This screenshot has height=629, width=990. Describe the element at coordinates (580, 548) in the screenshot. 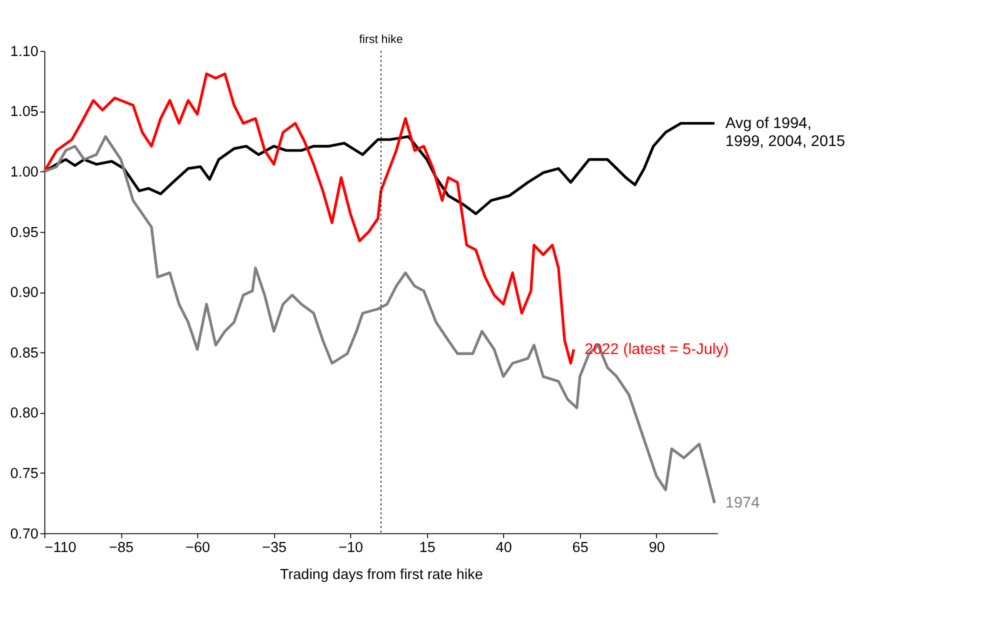

I see `x-tick-label: 65` at that location.